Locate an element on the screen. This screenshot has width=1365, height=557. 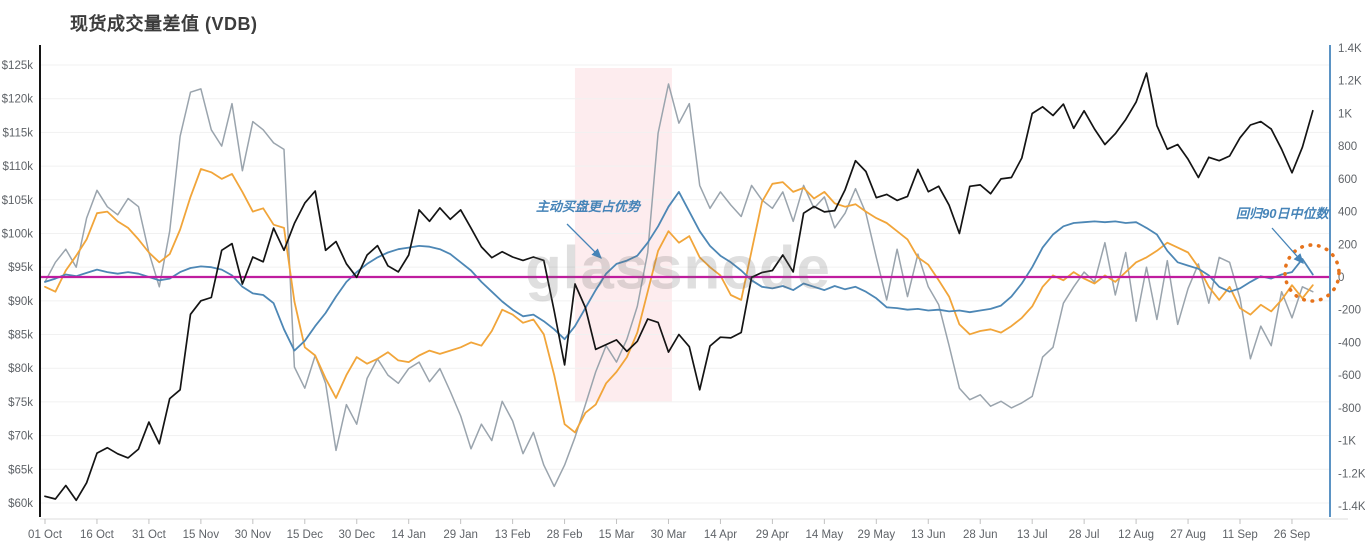
left-axis-label: $65k is located at coordinates (20, 470).